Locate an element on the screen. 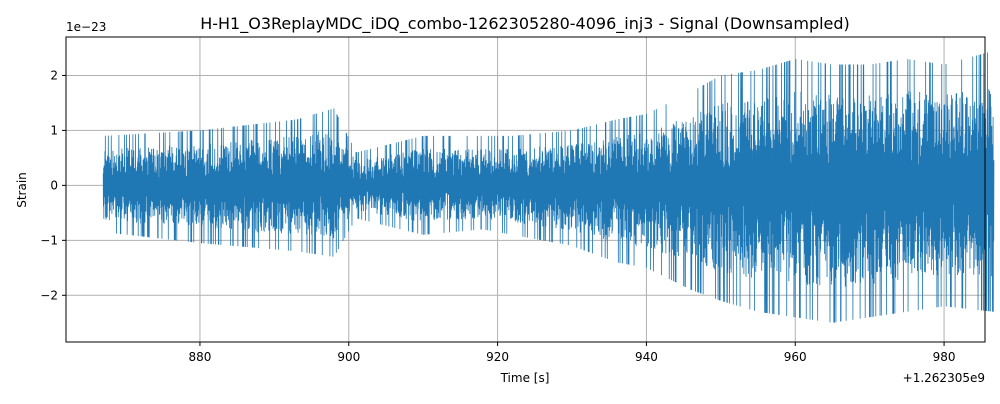  x-tick-label: 980 is located at coordinates (944, 357).